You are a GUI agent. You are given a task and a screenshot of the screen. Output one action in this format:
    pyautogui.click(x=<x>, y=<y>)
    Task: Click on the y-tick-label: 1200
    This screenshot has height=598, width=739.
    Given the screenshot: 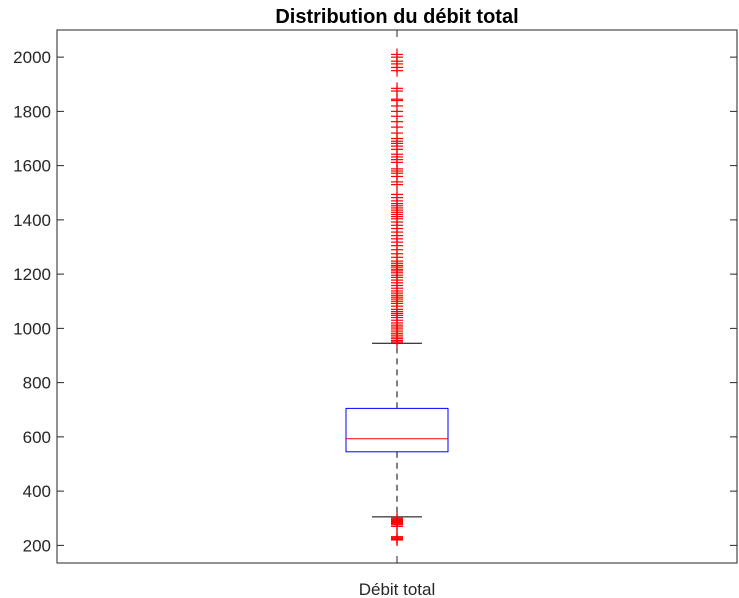 What is the action you would take?
    pyautogui.click(x=32, y=274)
    